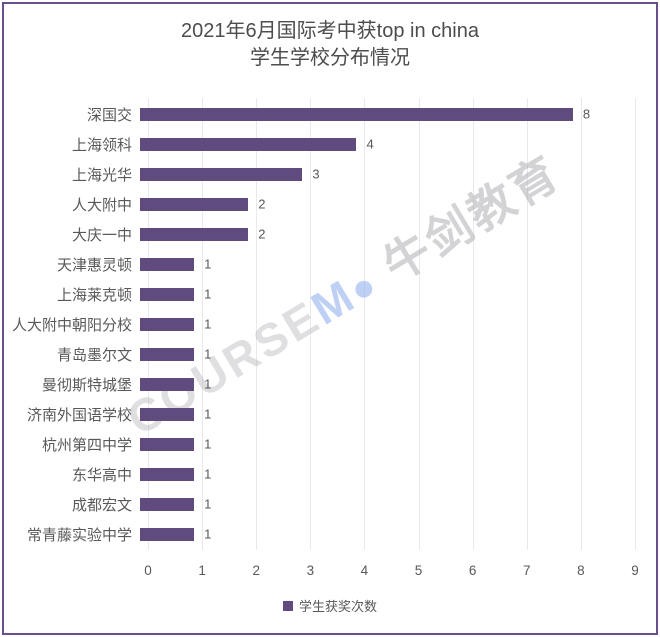  I want to click on legend-swatch-icon, so click(287, 605).